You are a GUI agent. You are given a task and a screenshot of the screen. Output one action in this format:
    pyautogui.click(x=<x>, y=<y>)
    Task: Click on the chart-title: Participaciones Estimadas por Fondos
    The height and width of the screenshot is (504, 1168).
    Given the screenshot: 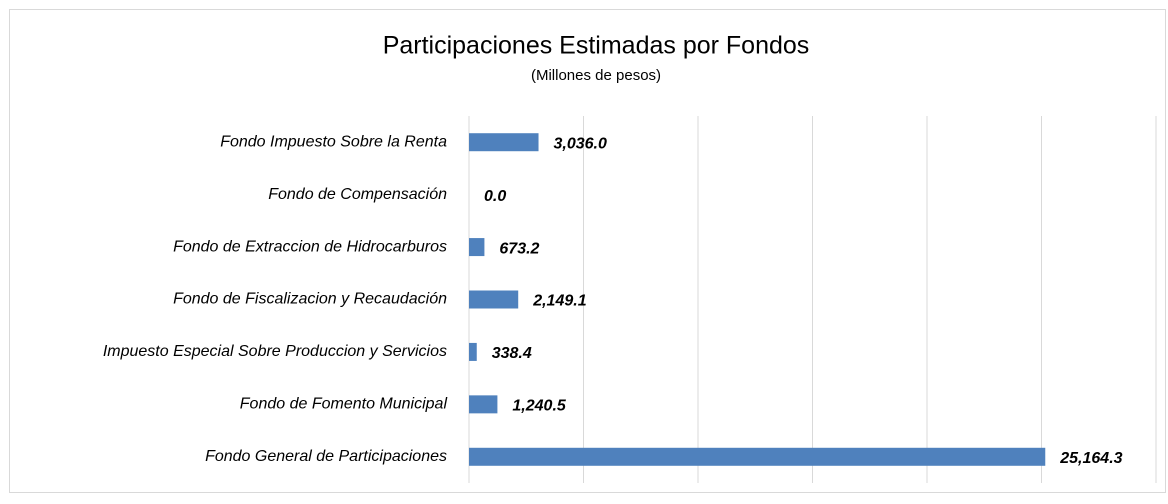 What is the action you would take?
    pyautogui.click(x=596, y=46)
    